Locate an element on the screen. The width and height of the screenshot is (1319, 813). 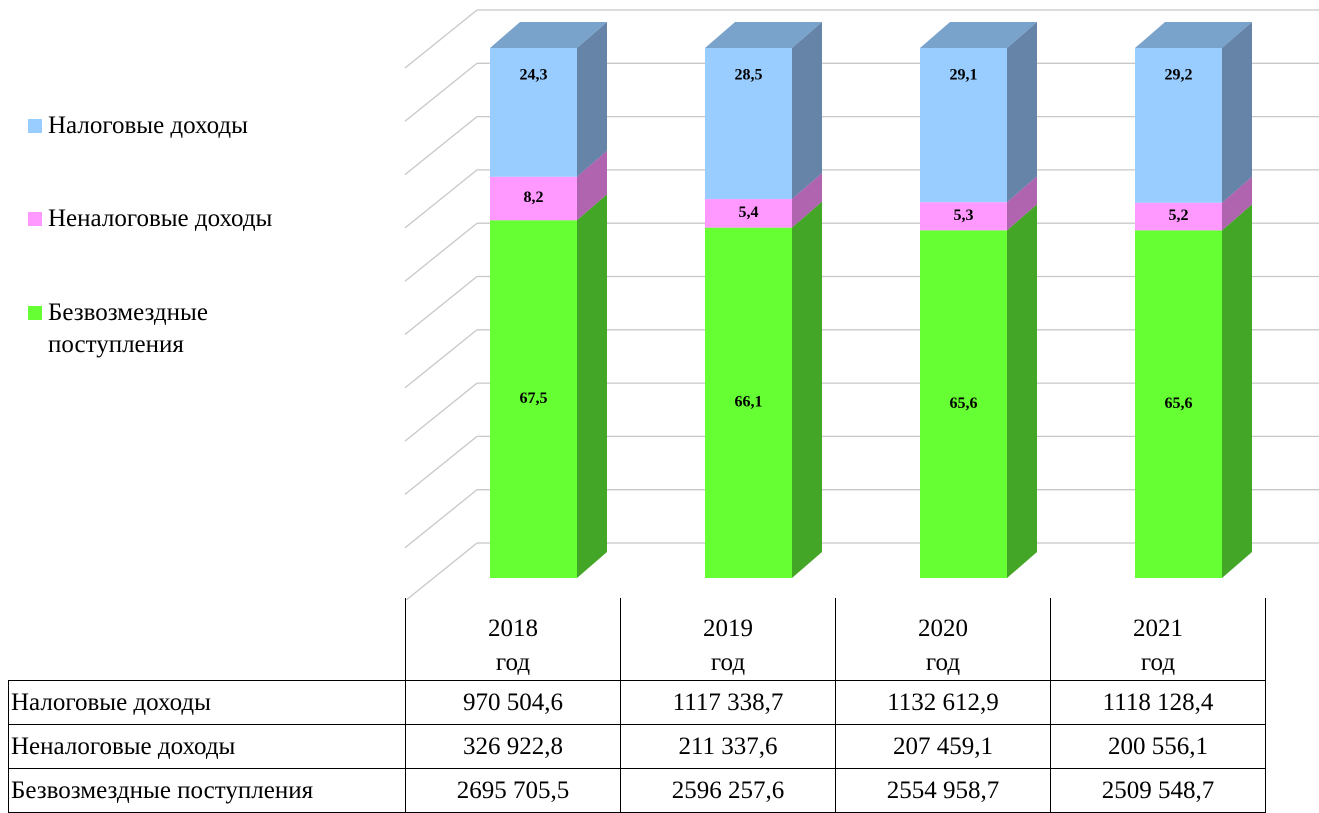
legend-label: Безвозмездные поступления is located at coordinates (128, 328).